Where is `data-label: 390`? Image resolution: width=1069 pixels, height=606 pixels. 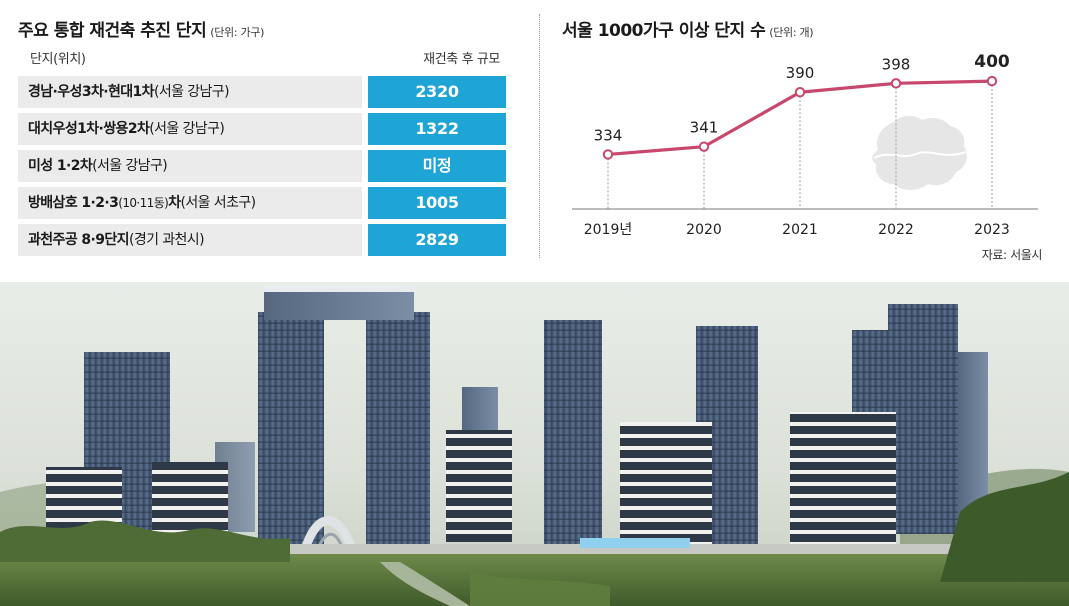
data-label: 390 is located at coordinates (800, 73).